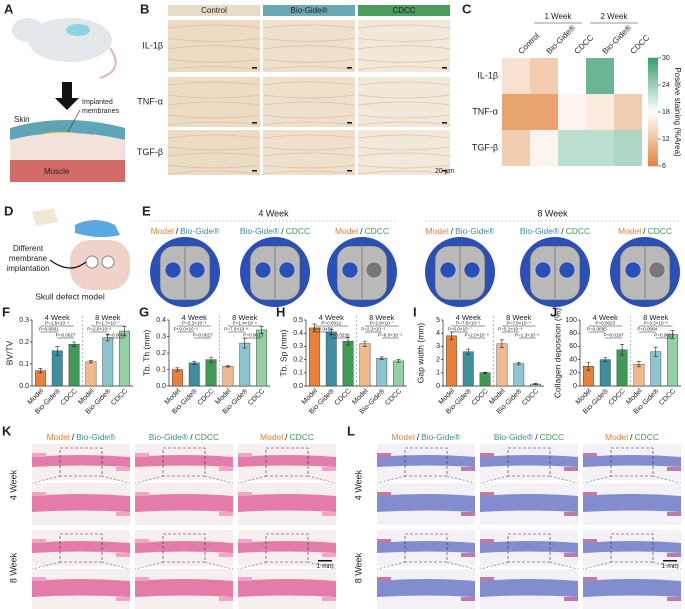 The image size is (685, 609). Describe the element at coordinates (28, 30) in the screenshot. I see `rat-head` at that location.